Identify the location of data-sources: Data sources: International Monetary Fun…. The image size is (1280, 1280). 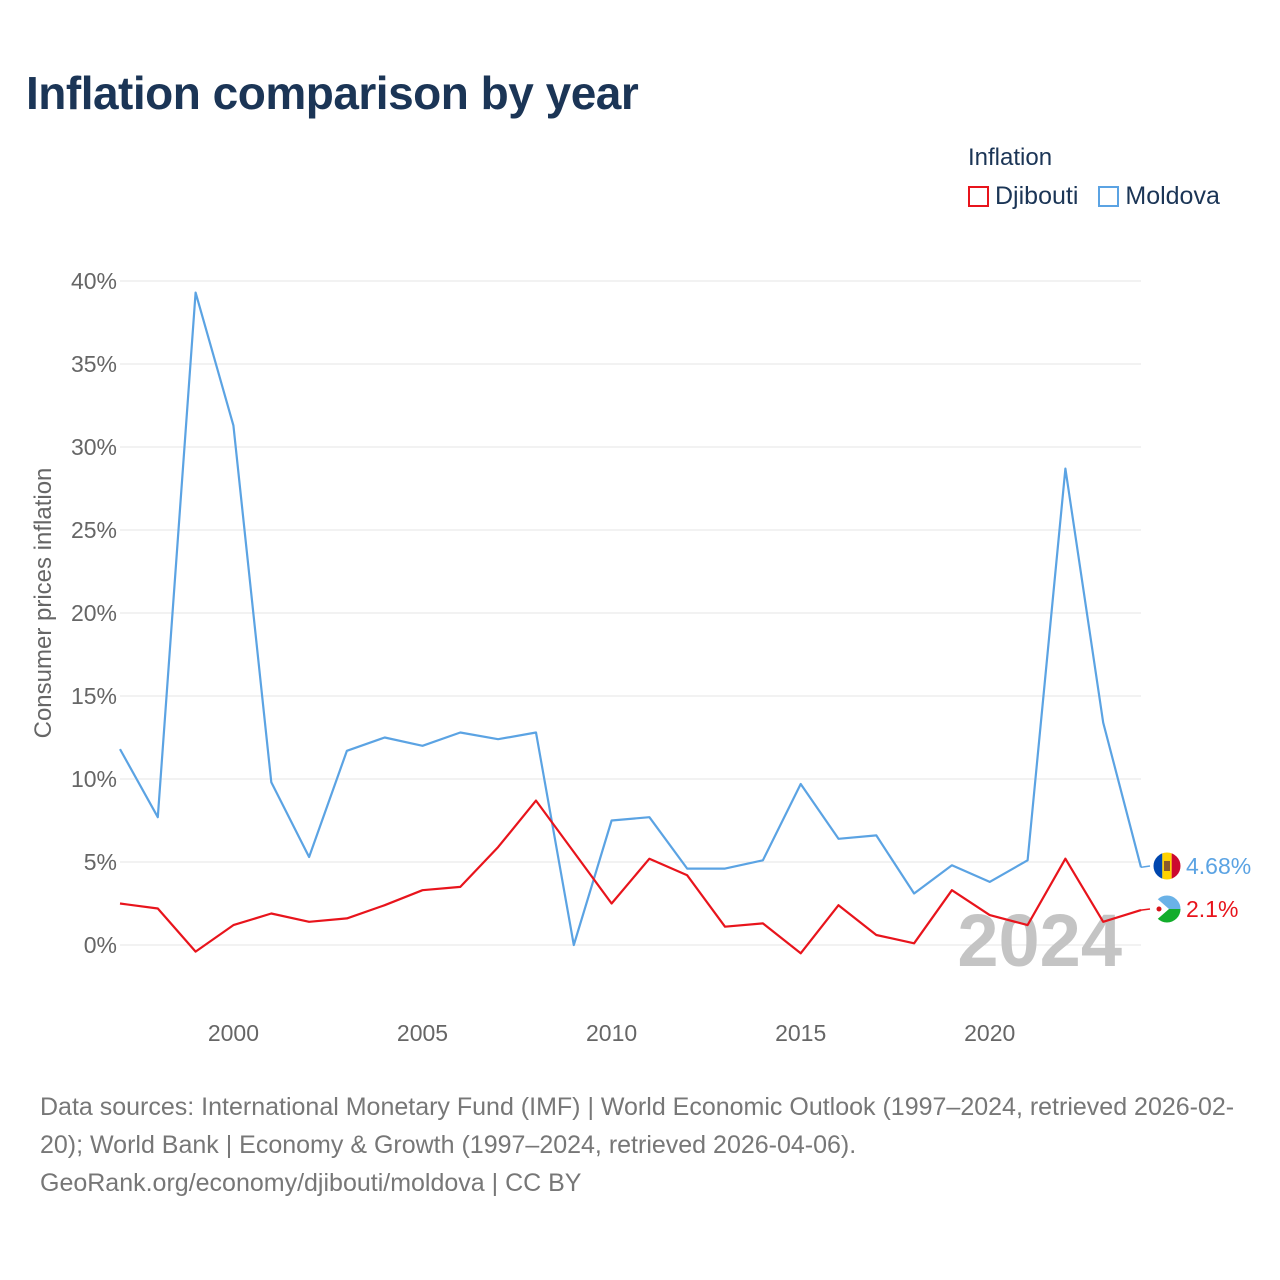
(645, 1145).